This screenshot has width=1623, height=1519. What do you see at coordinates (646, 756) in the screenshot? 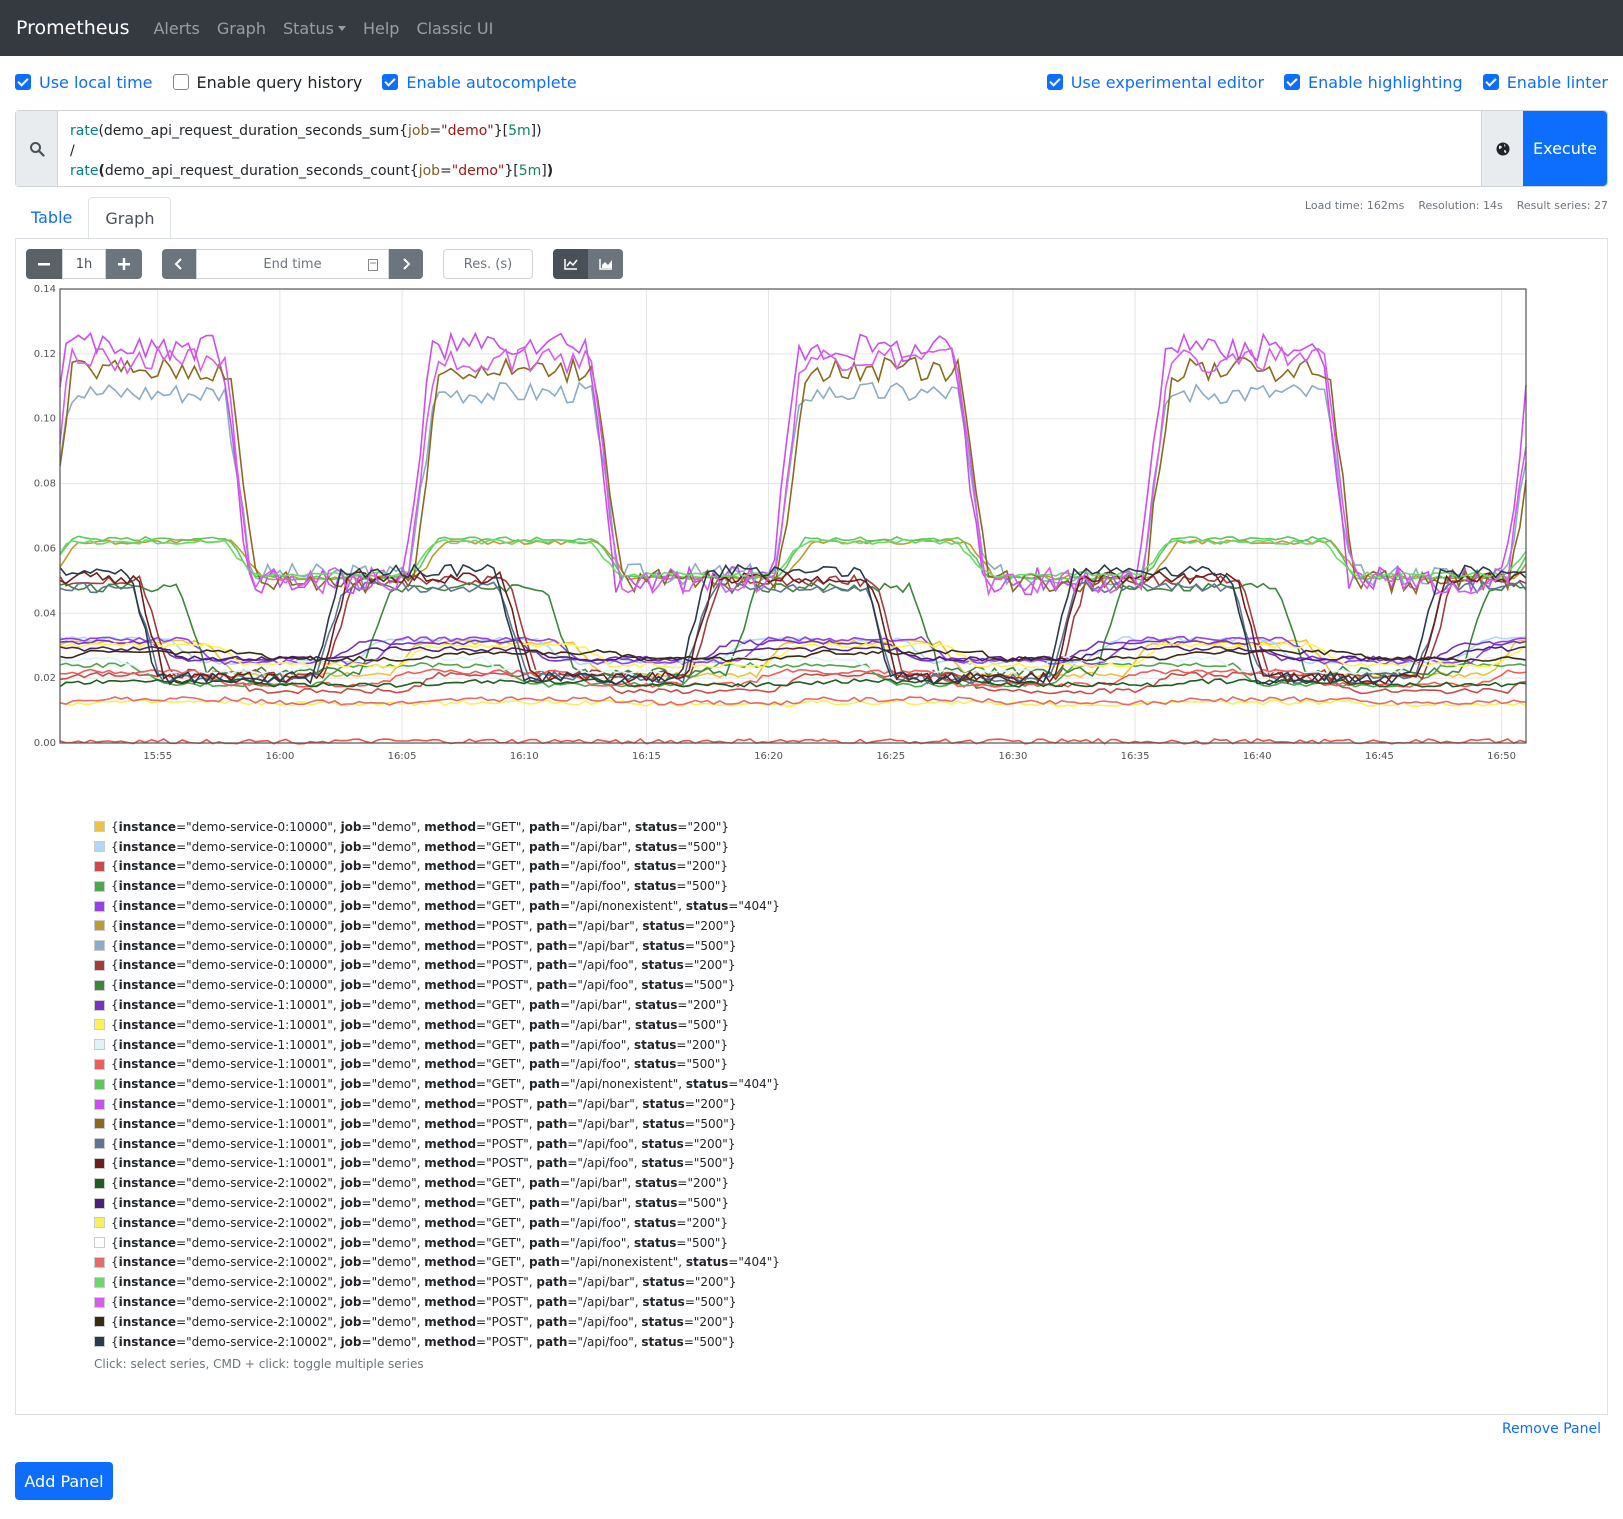
I see `x-tick-label: 16:15` at bounding box center [646, 756].